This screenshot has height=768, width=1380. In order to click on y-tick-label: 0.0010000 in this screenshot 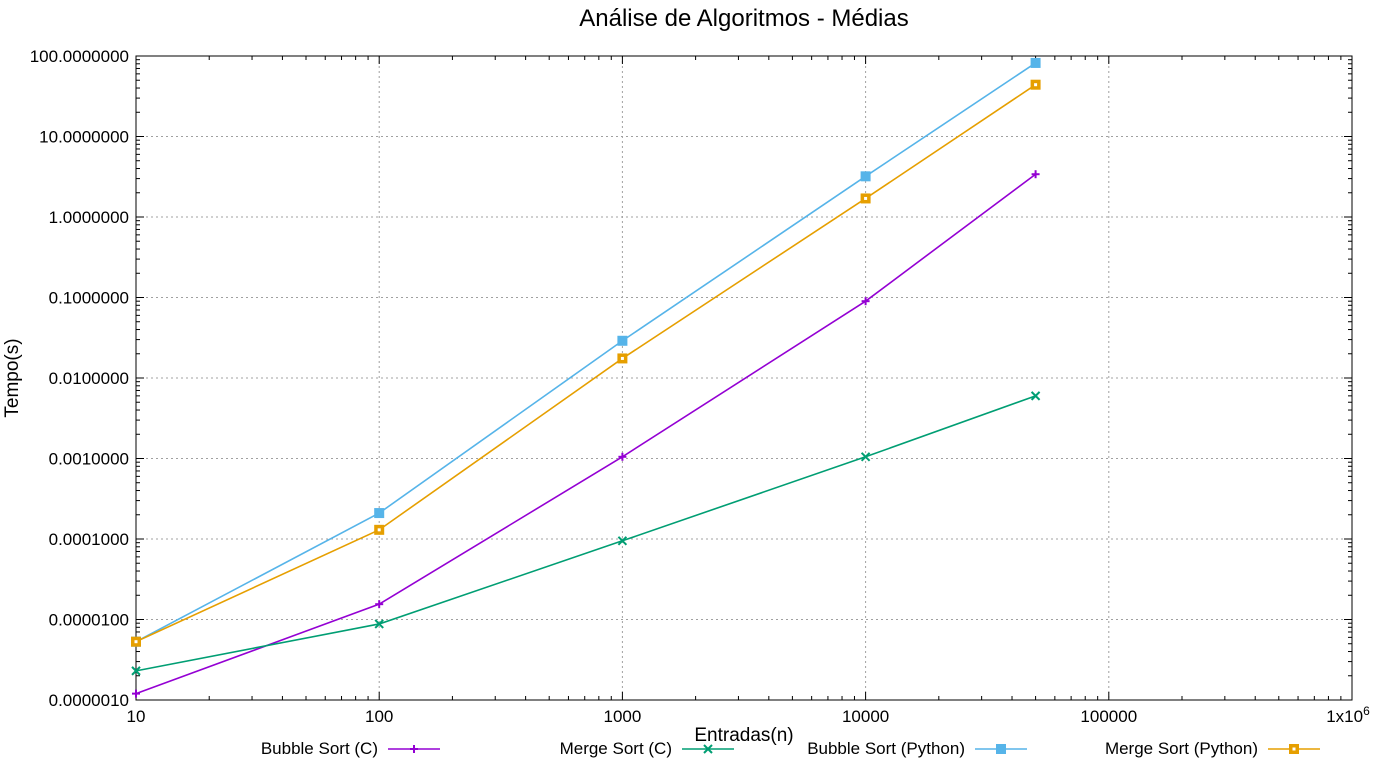, I will do `click(89, 459)`.